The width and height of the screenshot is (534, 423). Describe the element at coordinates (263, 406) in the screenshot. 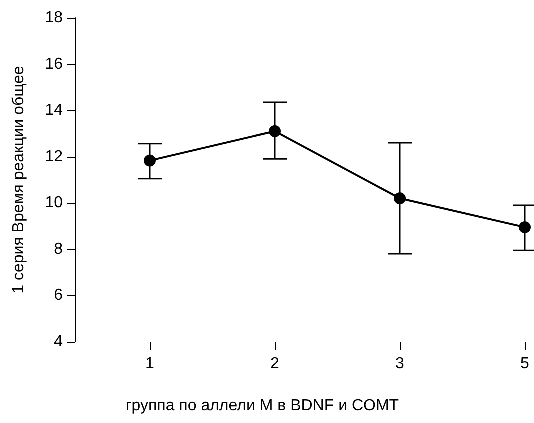

I see `x-axis-title: группа по аллели M в BDNF и COMT` at that location.